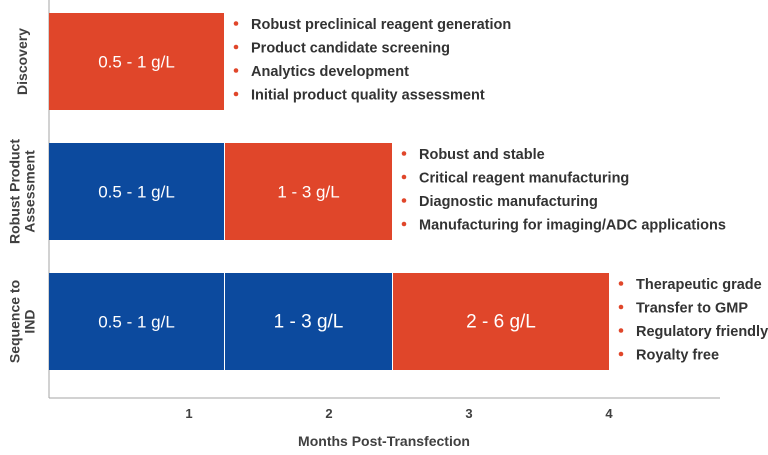 The image size is (768, 455). What do you see at coordinates (22, 191) in the screenshot?
I see `row-label: Robust ProductAssessment` at bounding box center [22, 191].